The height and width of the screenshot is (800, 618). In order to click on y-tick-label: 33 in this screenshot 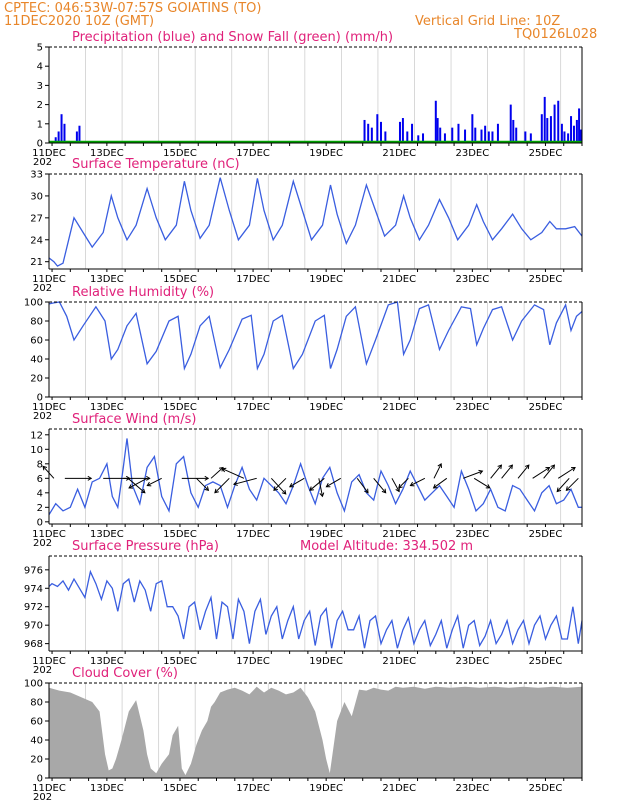, I will do `click(36, 175)`.